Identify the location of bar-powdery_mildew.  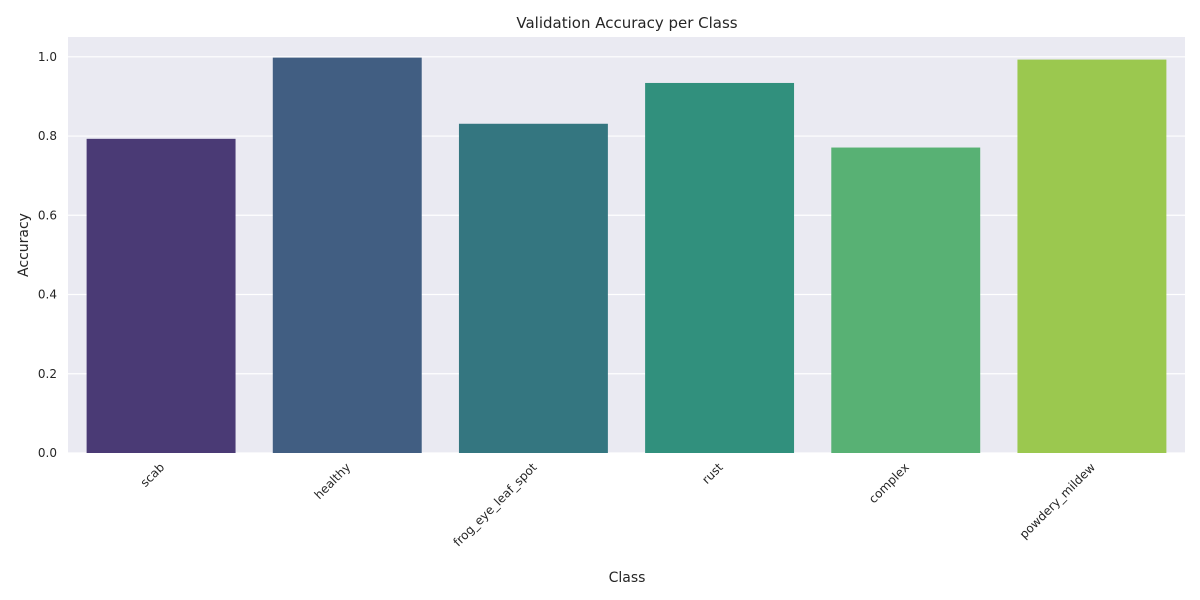
(1092, 256).